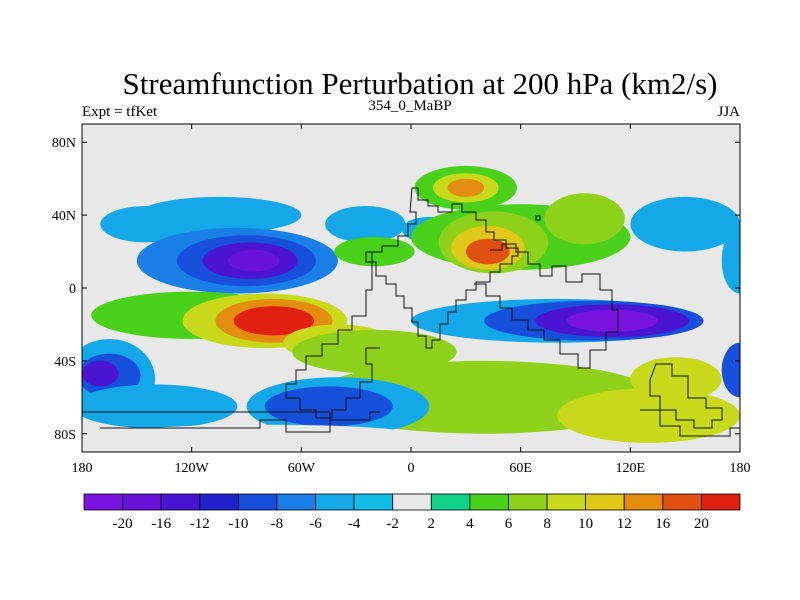  Describe the element at coordinates (411, 468) in the screenshot. I see `x-tick-label: 0` at that location.